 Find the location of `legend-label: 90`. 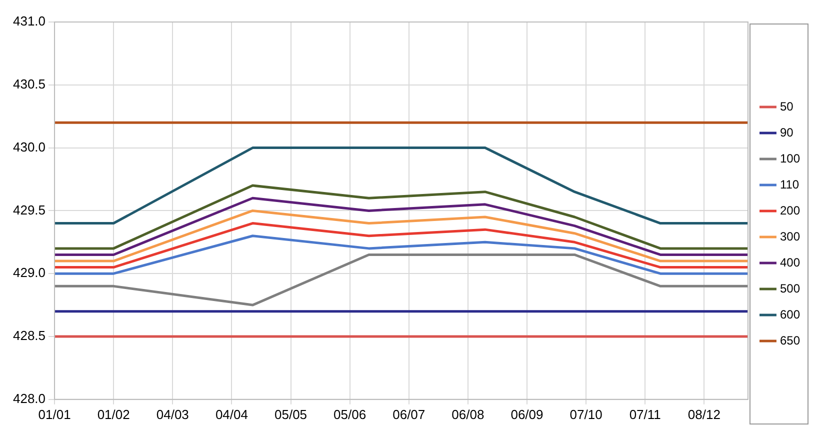

legend-label: 90 is located at coordinates (787, 132).